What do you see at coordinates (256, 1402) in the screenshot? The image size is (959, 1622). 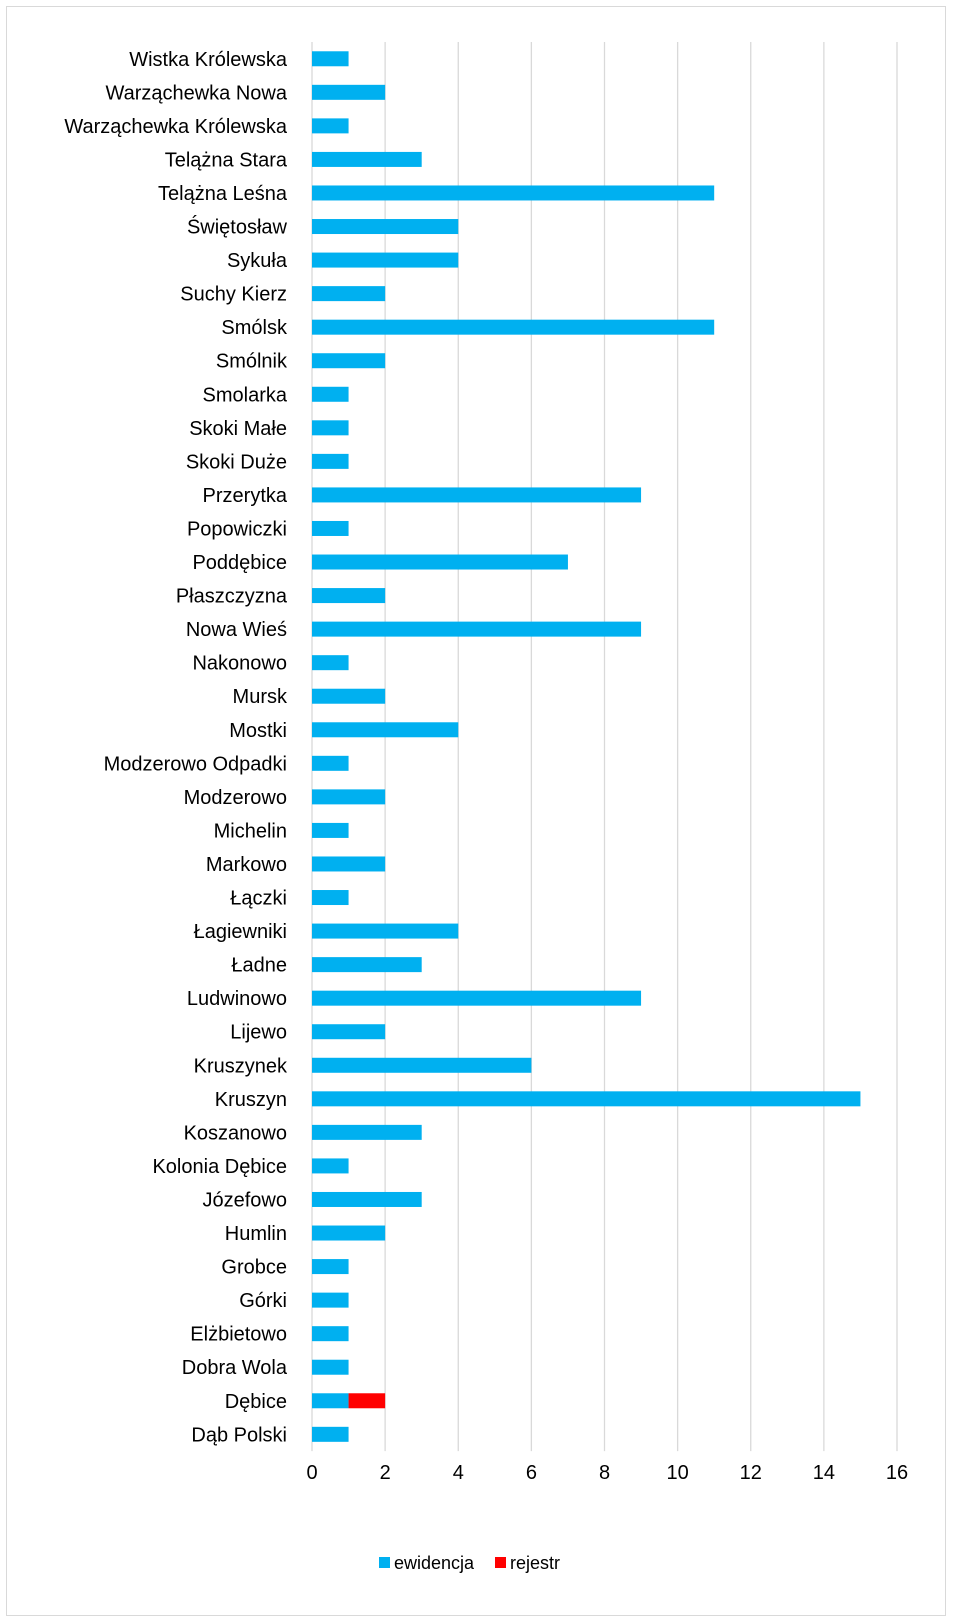 I see `category-label: Dębice` at bounding box center [256, 1402].